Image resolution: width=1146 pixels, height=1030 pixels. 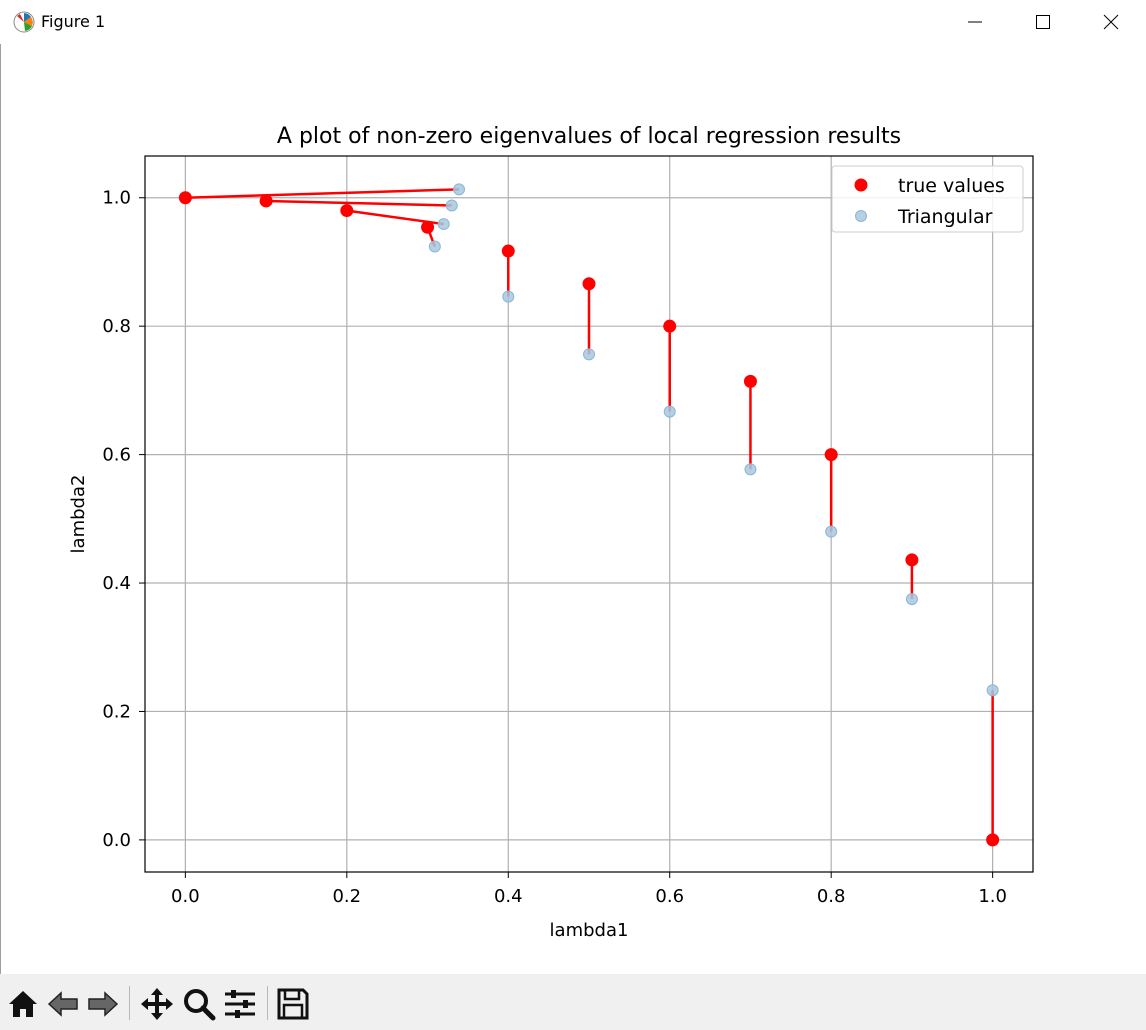 I want to click on matplotlib-logo-icon, so click(x=24, y=22).